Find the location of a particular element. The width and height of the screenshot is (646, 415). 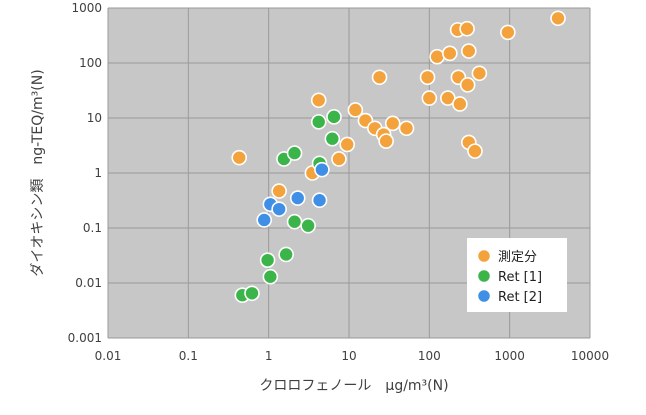

y-tick-label: 0.01 is located at coordinates (88, 283).